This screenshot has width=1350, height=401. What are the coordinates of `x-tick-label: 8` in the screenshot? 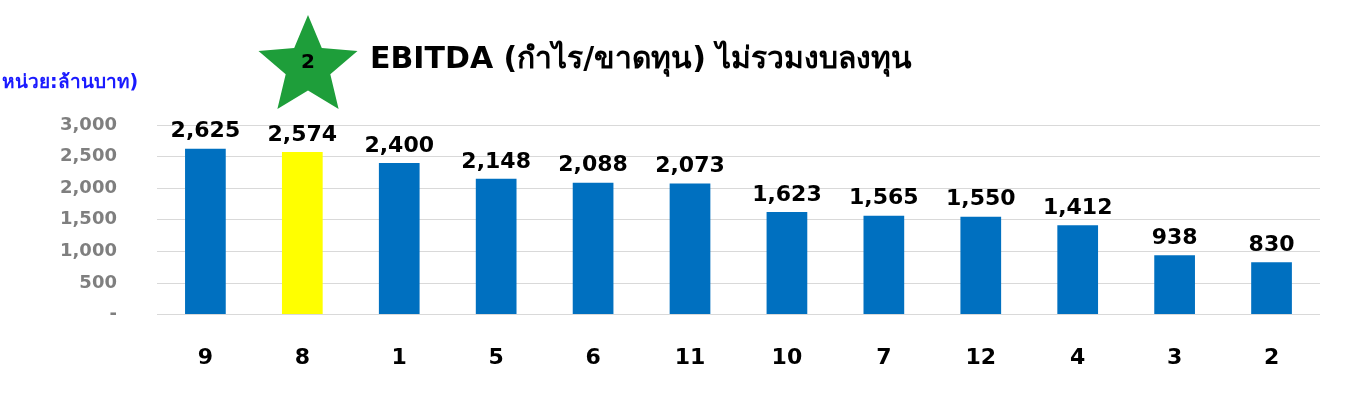 It's located at (302, 356).